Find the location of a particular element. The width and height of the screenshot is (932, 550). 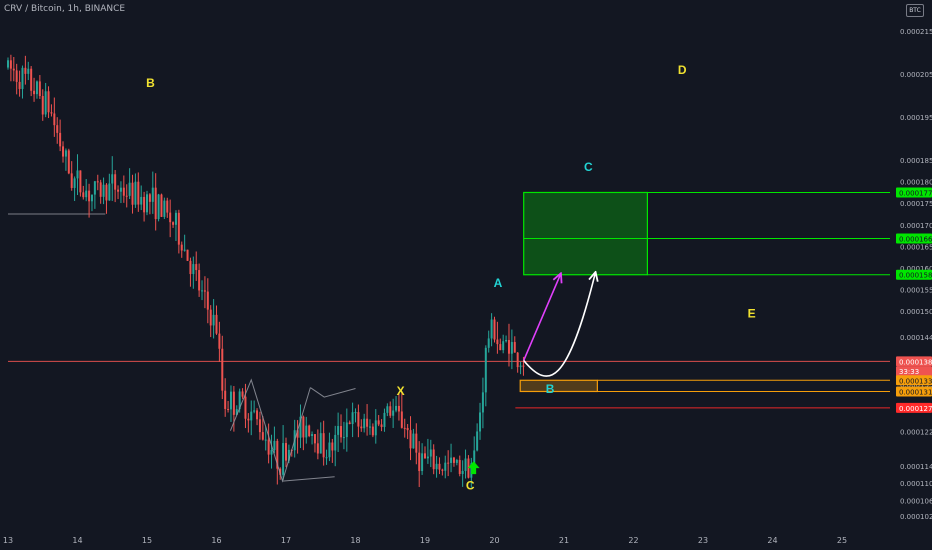

price-tag-label: 0.0001584 is located at coordinates (915, 276).